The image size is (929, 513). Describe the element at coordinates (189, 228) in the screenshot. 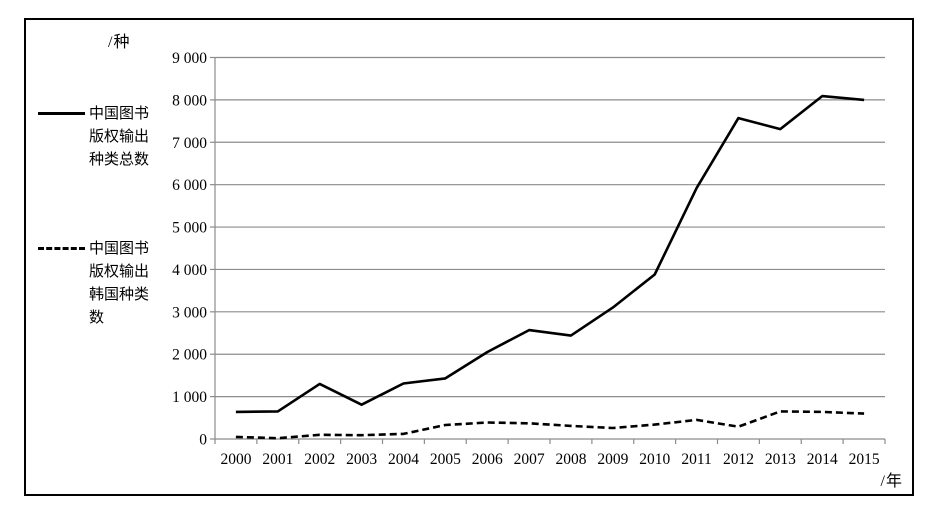

I see `y-tick-label: 5 000` at that location.